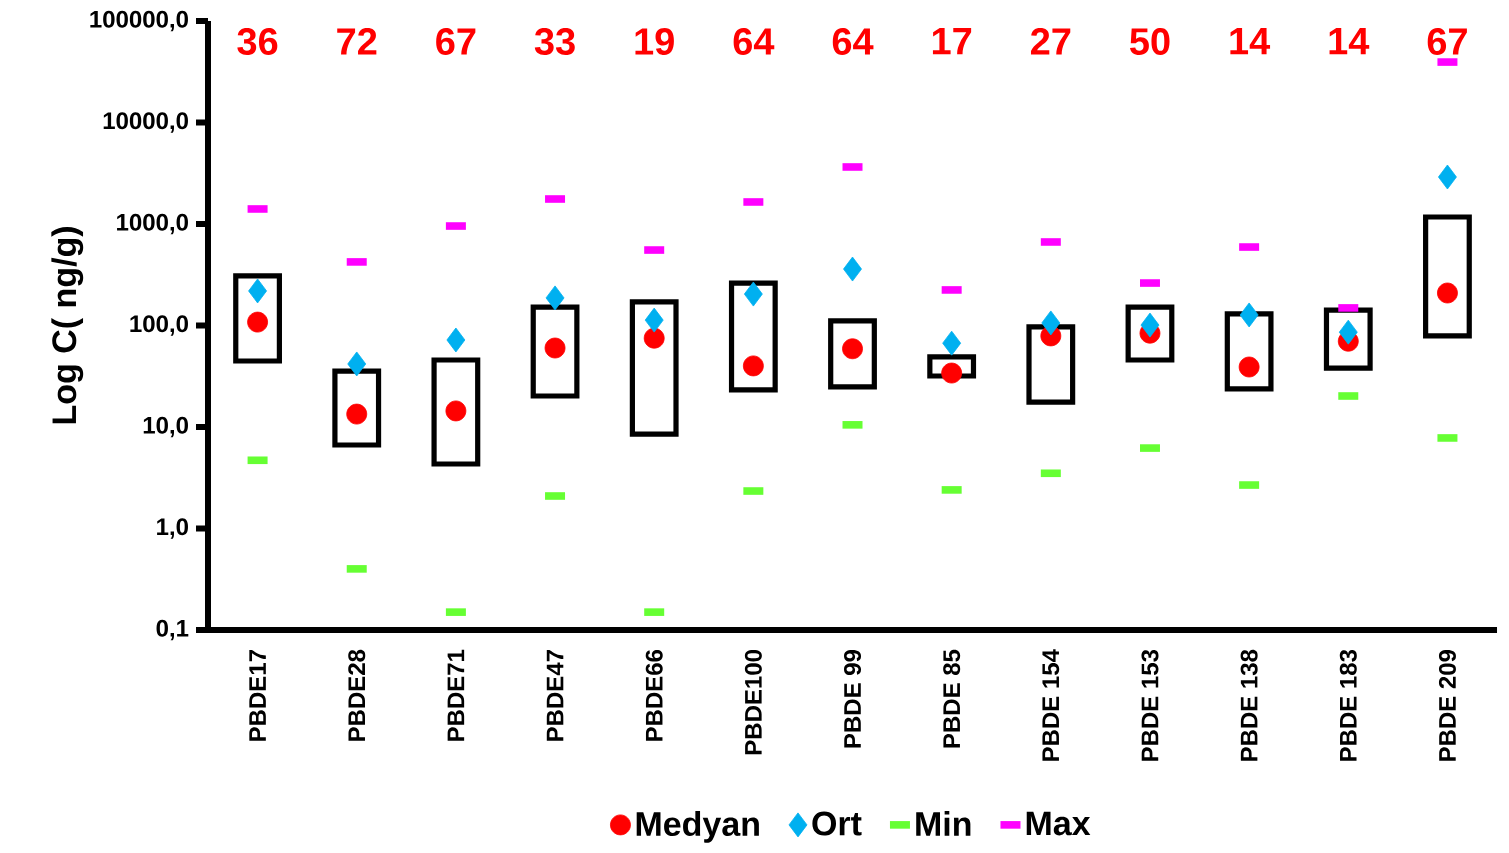 Image resolution: width=1509 pixels, height=853 pixels. I want to click on x-tick-label: PBDE17, so click(257, 695).